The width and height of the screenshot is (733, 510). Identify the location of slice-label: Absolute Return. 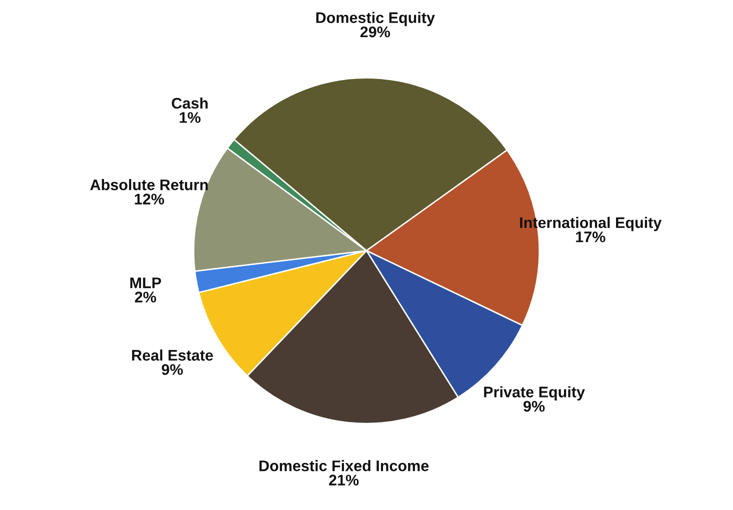
(149, 184).